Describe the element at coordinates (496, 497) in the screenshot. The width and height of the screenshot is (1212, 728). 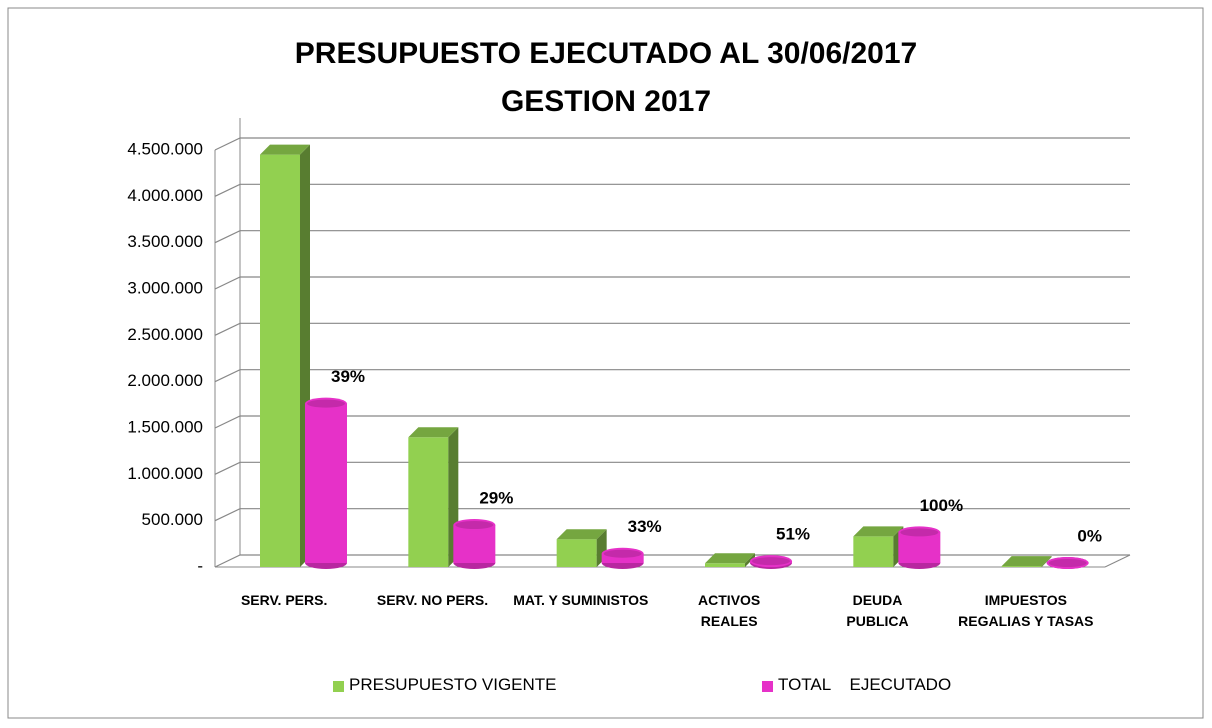
I see `annotation: 29%` at that location.